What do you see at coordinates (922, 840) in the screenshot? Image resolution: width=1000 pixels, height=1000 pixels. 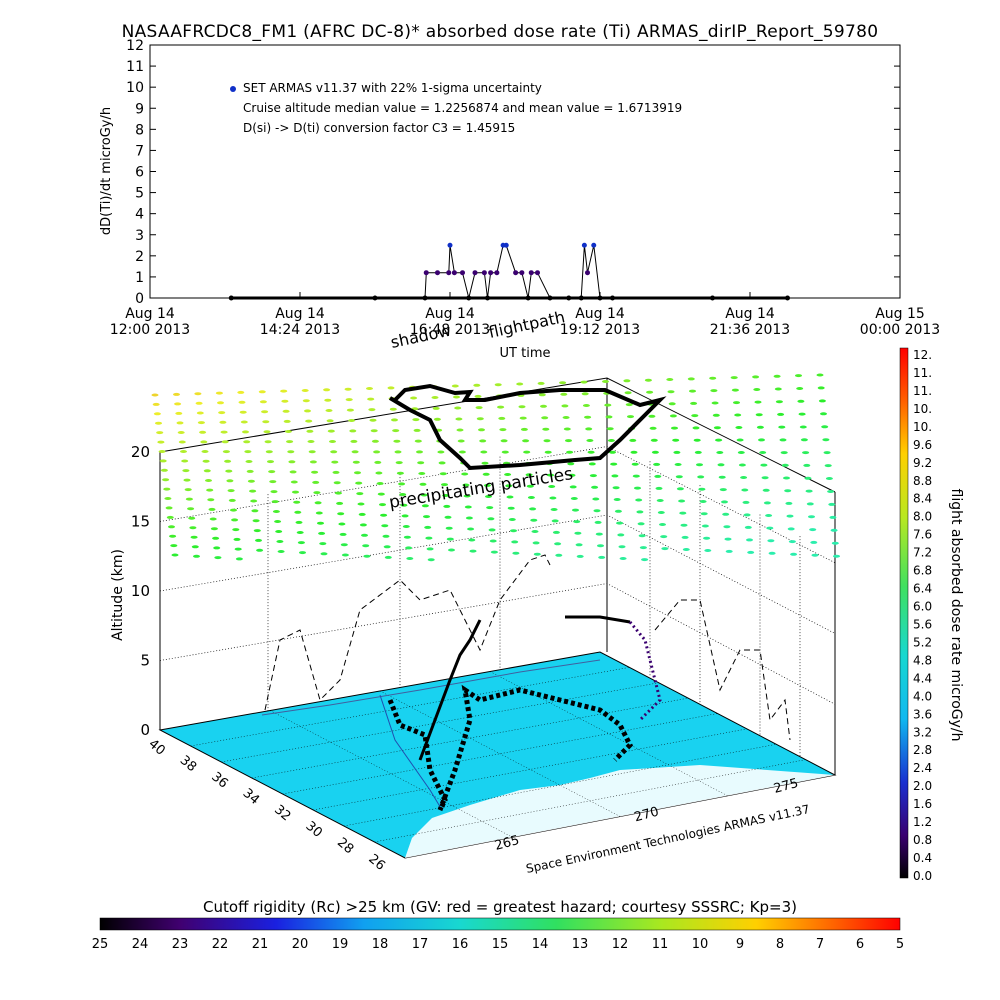 I see `colorbar-tick-label: 0.8` at bounding box center [922, 840].